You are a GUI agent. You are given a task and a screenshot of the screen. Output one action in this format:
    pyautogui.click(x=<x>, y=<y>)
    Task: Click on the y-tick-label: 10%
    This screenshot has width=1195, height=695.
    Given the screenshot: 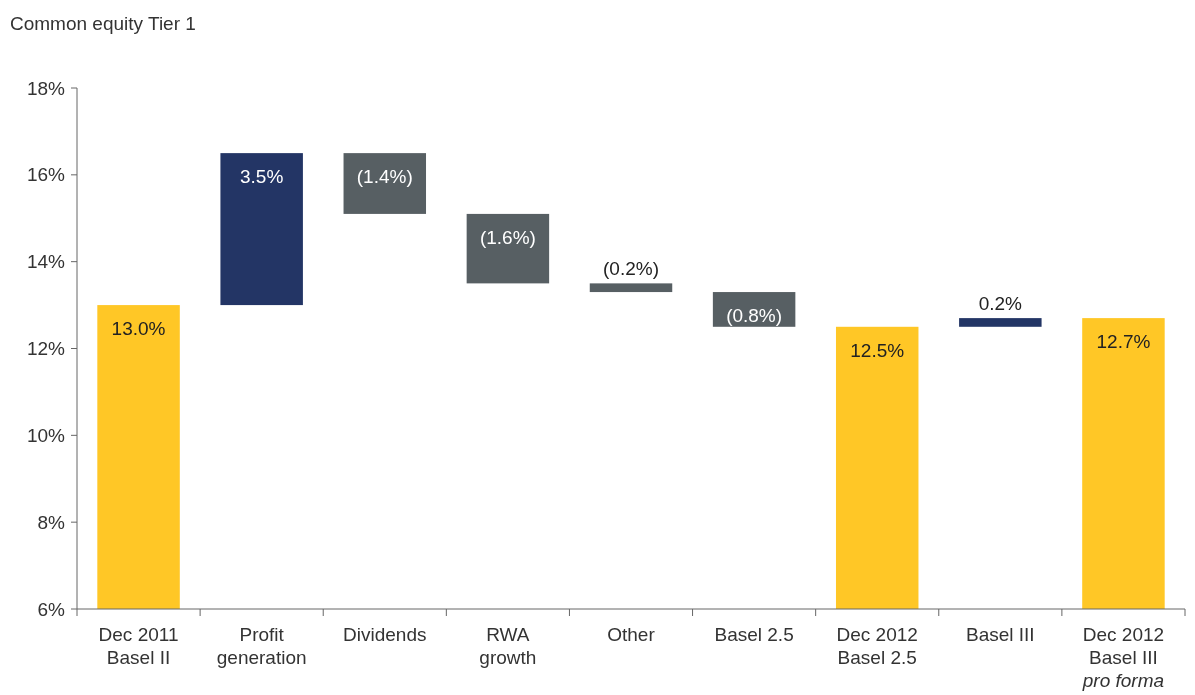 What is the action you would take?
    pyautogui.click(x=46, y=435)
    